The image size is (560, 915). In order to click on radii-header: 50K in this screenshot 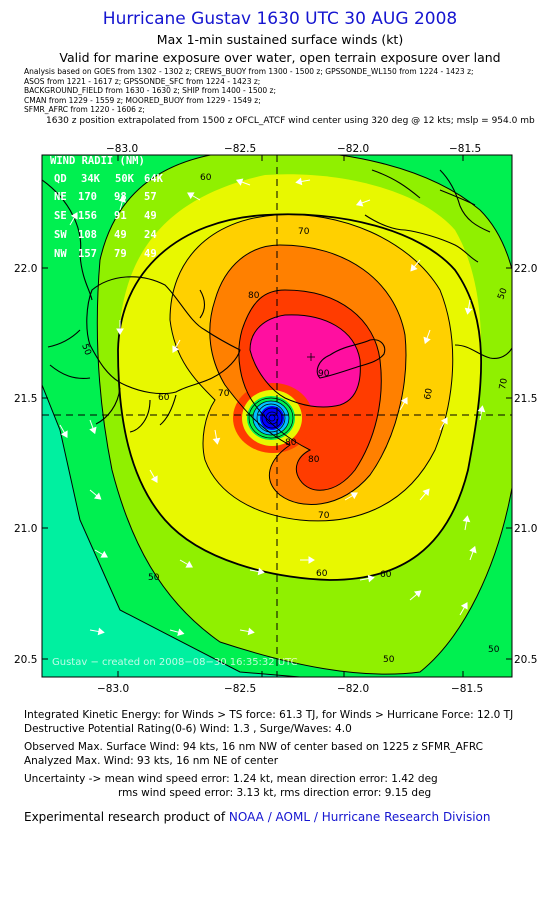, I will do `click(125, 179)`.